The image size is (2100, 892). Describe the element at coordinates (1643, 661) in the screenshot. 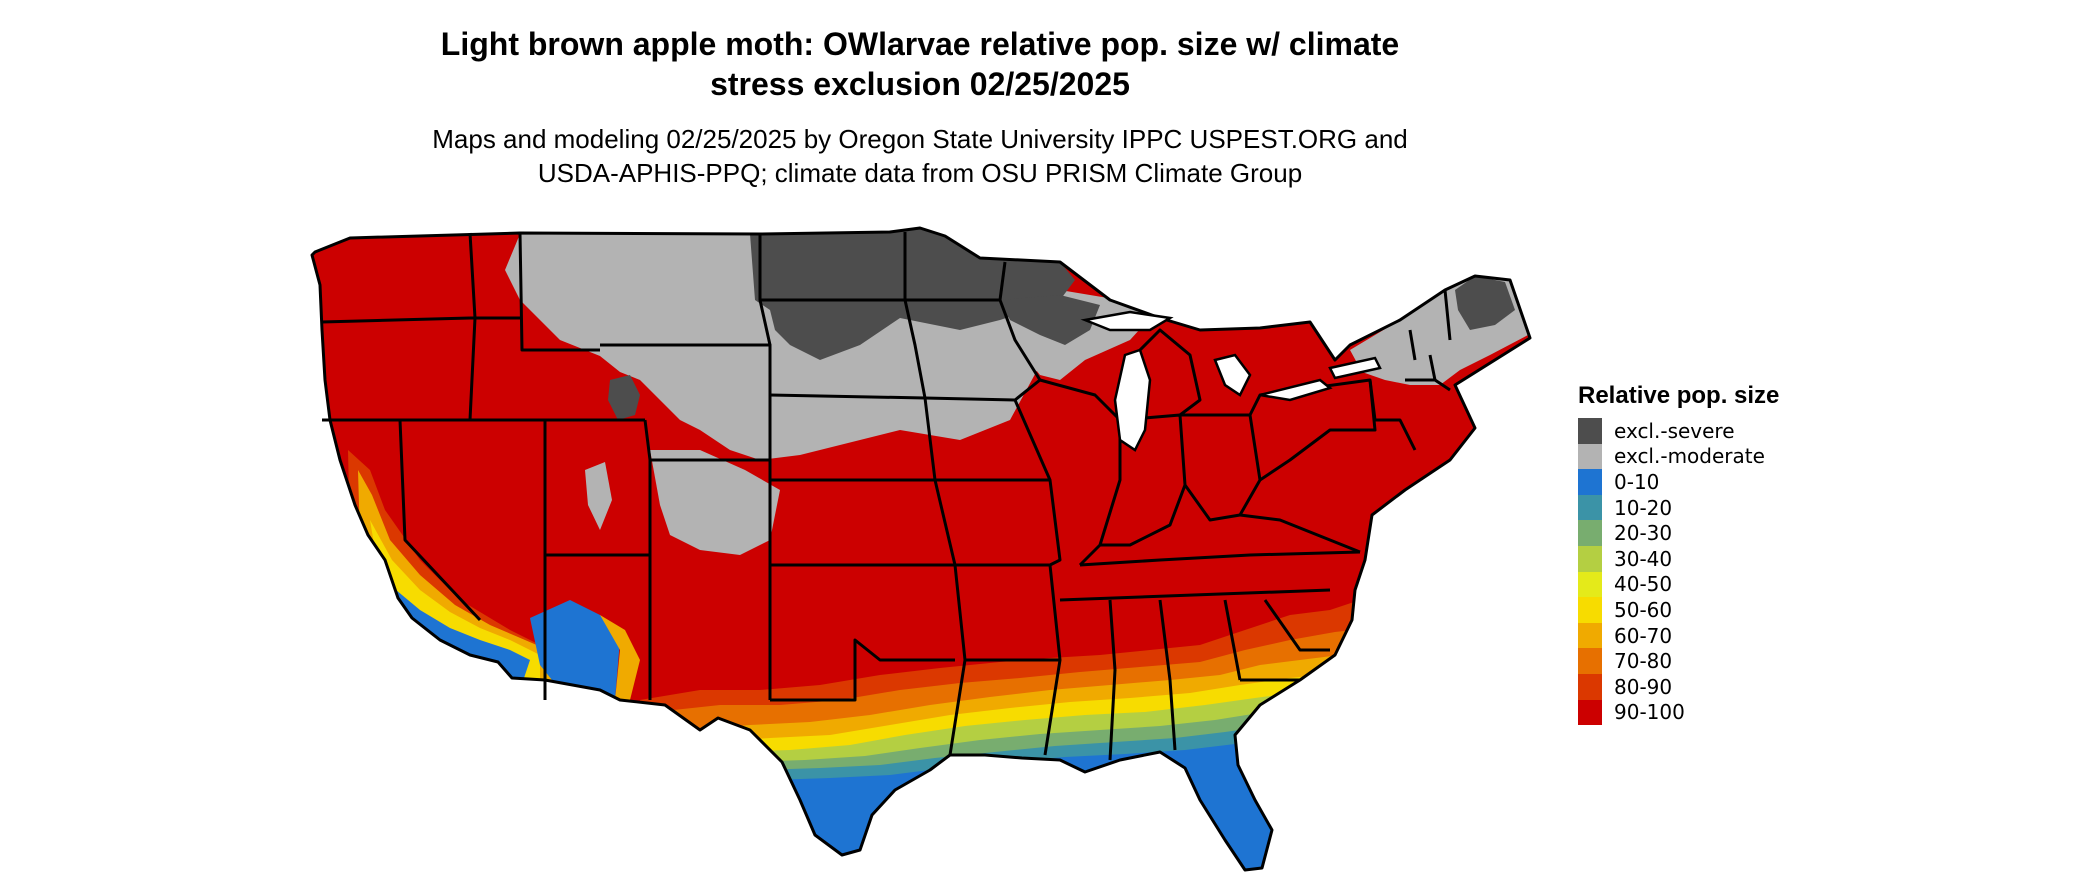

I see `legend-label: 70-80` at that location.